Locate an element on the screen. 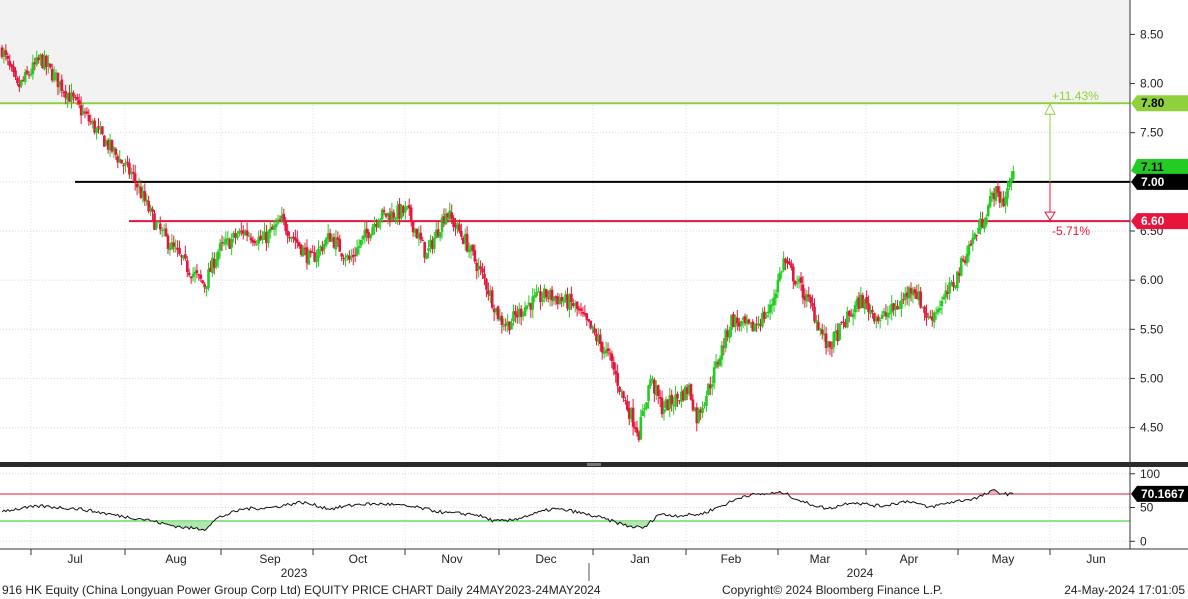 Image resolution: width=1188 pixels, height=599 pixels. month-label: Mar is located at coordinates (820, 559).